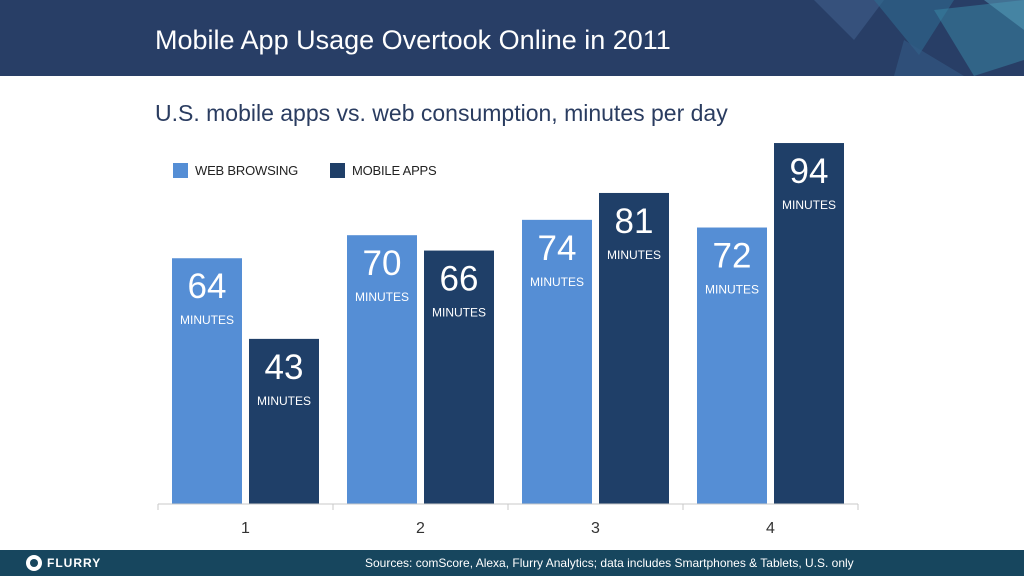 Image resolution: width=1024 pixels, height=576 pixels. Describe the element at coordinates (809, 171) in the screenshot. I see `data-label-mobile-apps-4: 94` at that location.